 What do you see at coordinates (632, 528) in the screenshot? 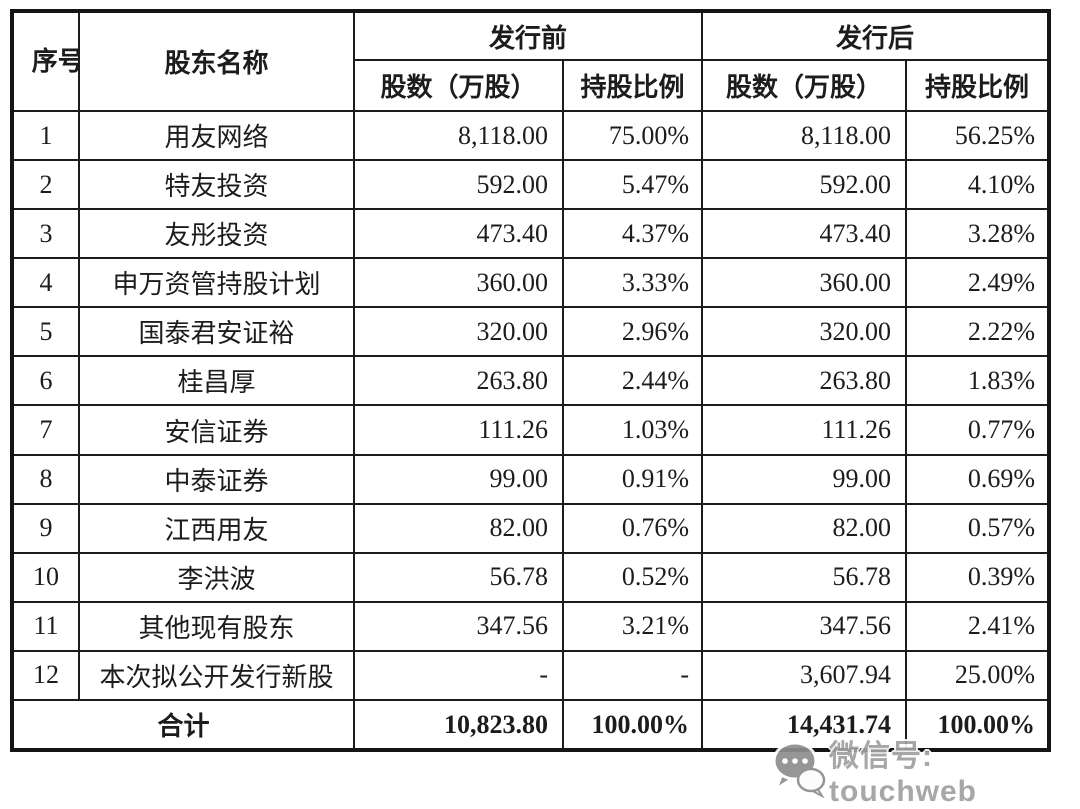
I see `pre-ratio-cell: 0.76%` at bounding box center [632, 528].